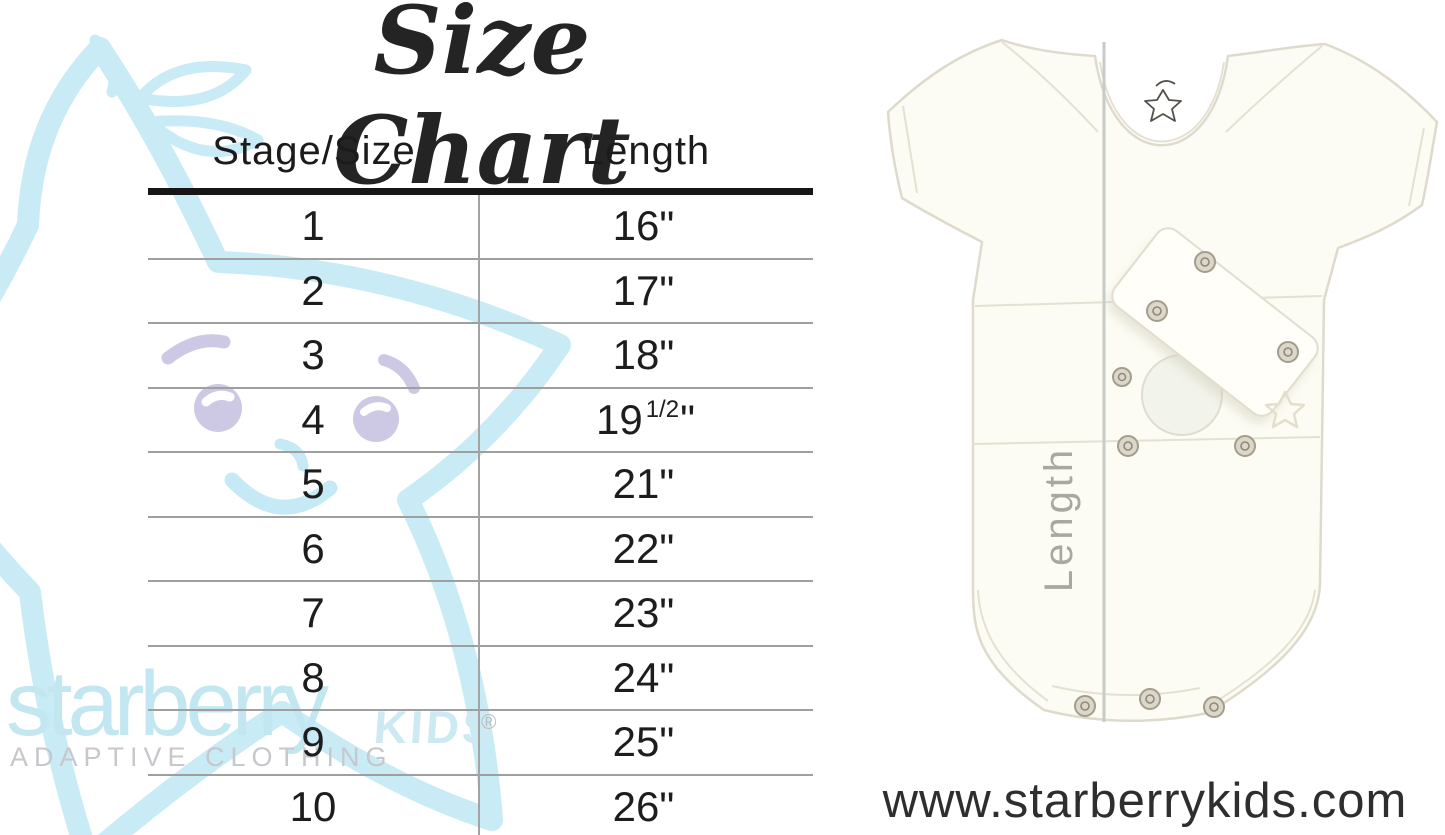 Image resolution: width=1445 pixels, height=835 pixels. What do you see at coordinates (399, 374) in the screenshot?
I see `right-eyebrow` at bounding box center [399, 374].